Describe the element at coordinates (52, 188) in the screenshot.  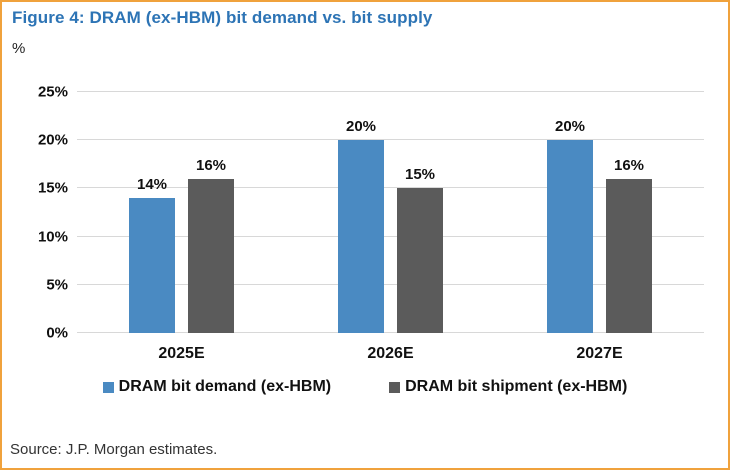
I see `y-tick-label-15: 15%` at that location.